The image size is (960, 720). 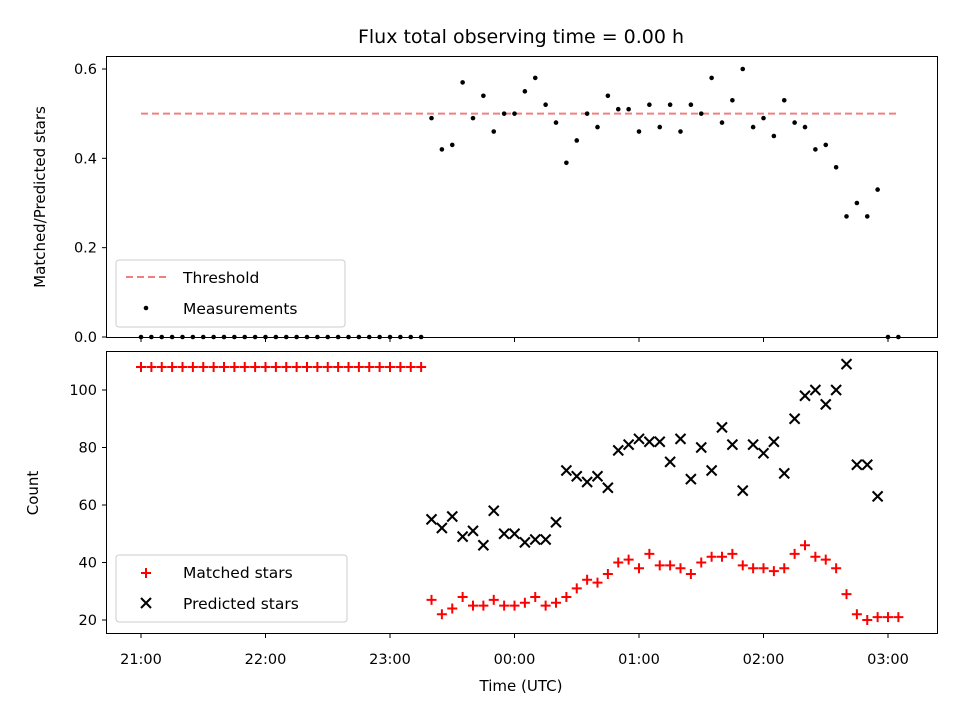 I want to click on bottom-y-tick-label: 100, so click(x=83, y=391).